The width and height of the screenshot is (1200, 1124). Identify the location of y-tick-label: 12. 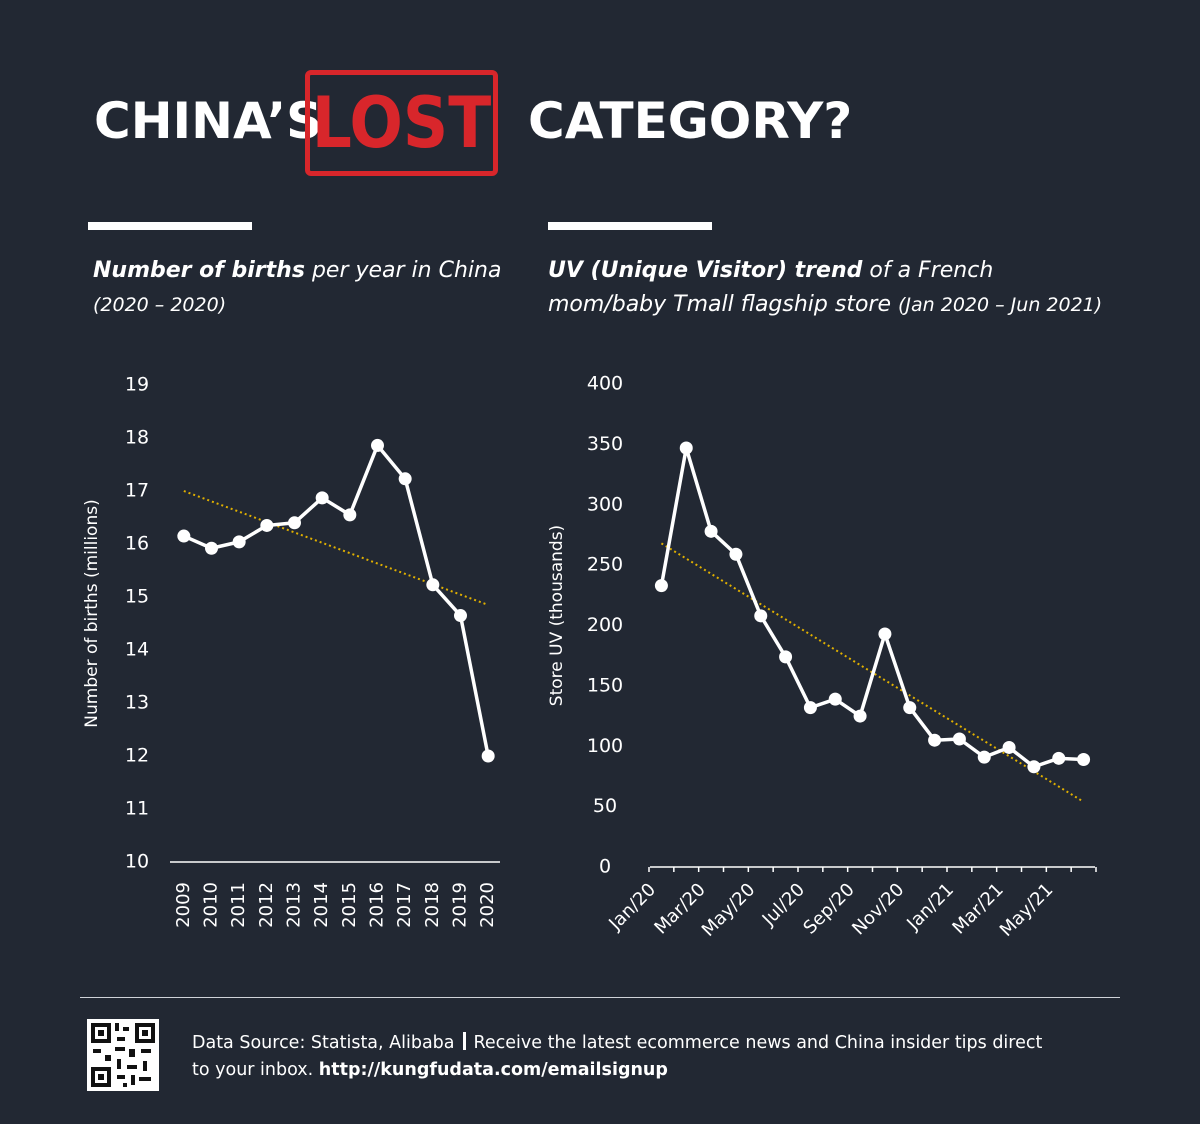
(137, 756).